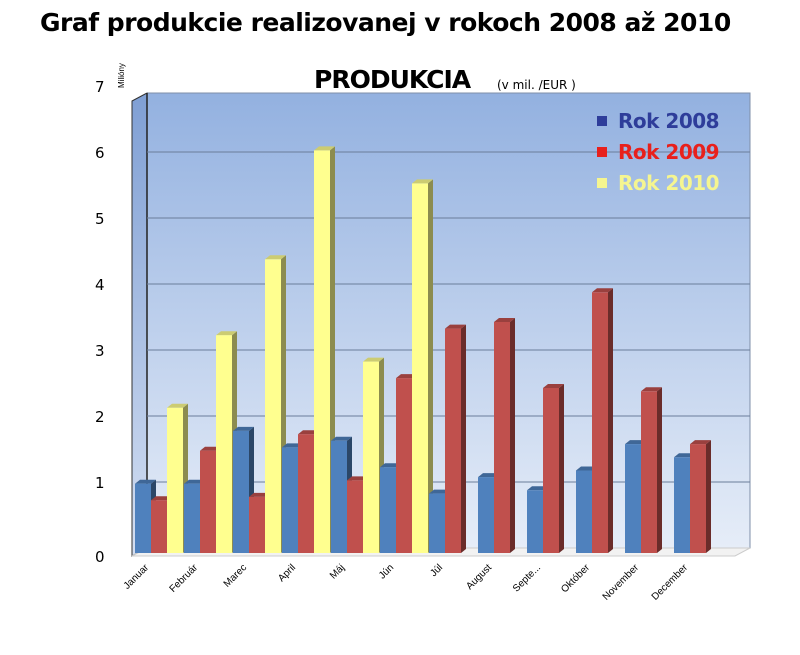 This screenshot has width=800, height=655. Describe the element at coordinates (100, 285) in the screenshot. I see `y-tick-label: 4` at that location.